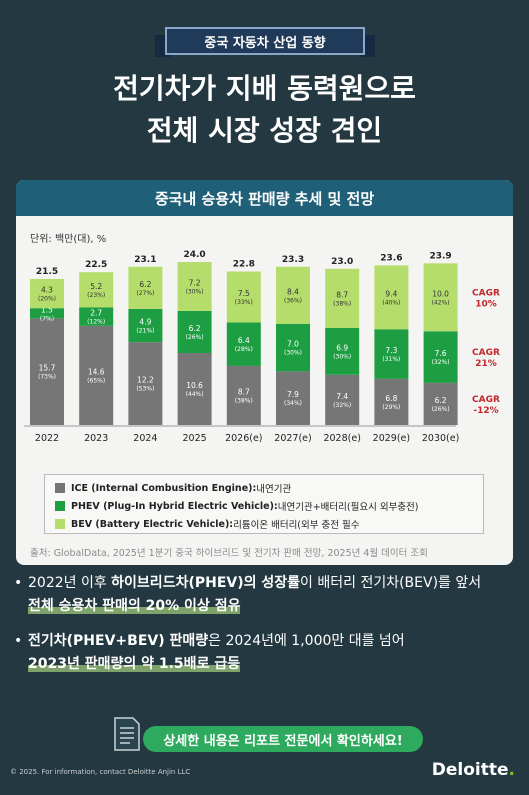  Describe the element at coordinates (441, 362) in the screenshot. I see `pct-label-phev-8: (32%)` at that location.